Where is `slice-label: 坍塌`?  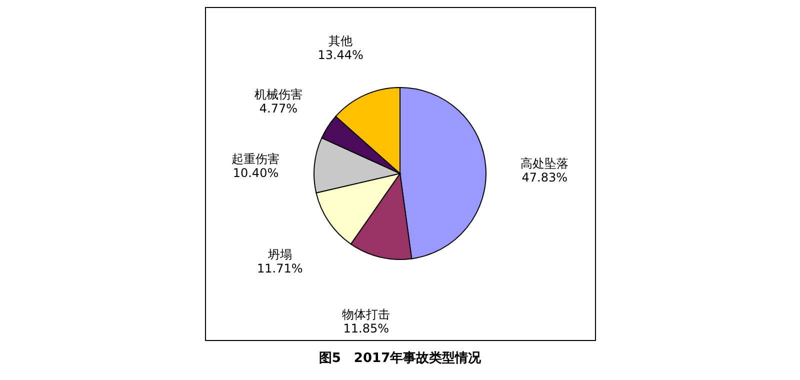 slice-label: 坍塌 is located at coordinates (279, 255).